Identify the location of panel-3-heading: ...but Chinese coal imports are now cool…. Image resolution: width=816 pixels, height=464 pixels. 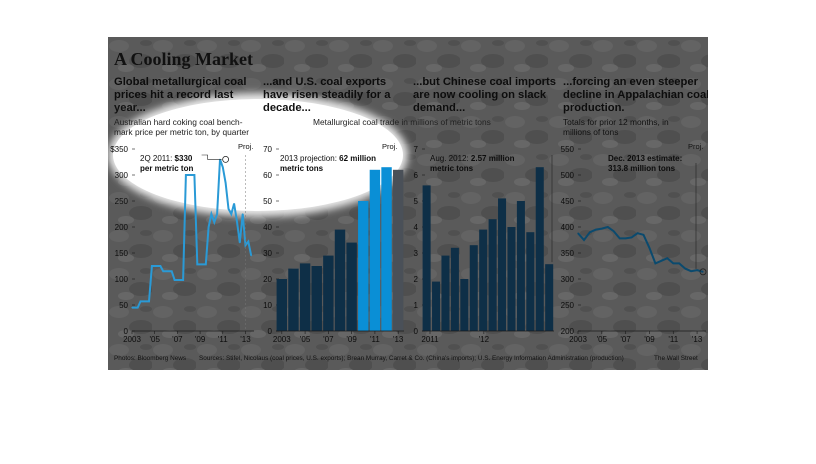
(484, 95).